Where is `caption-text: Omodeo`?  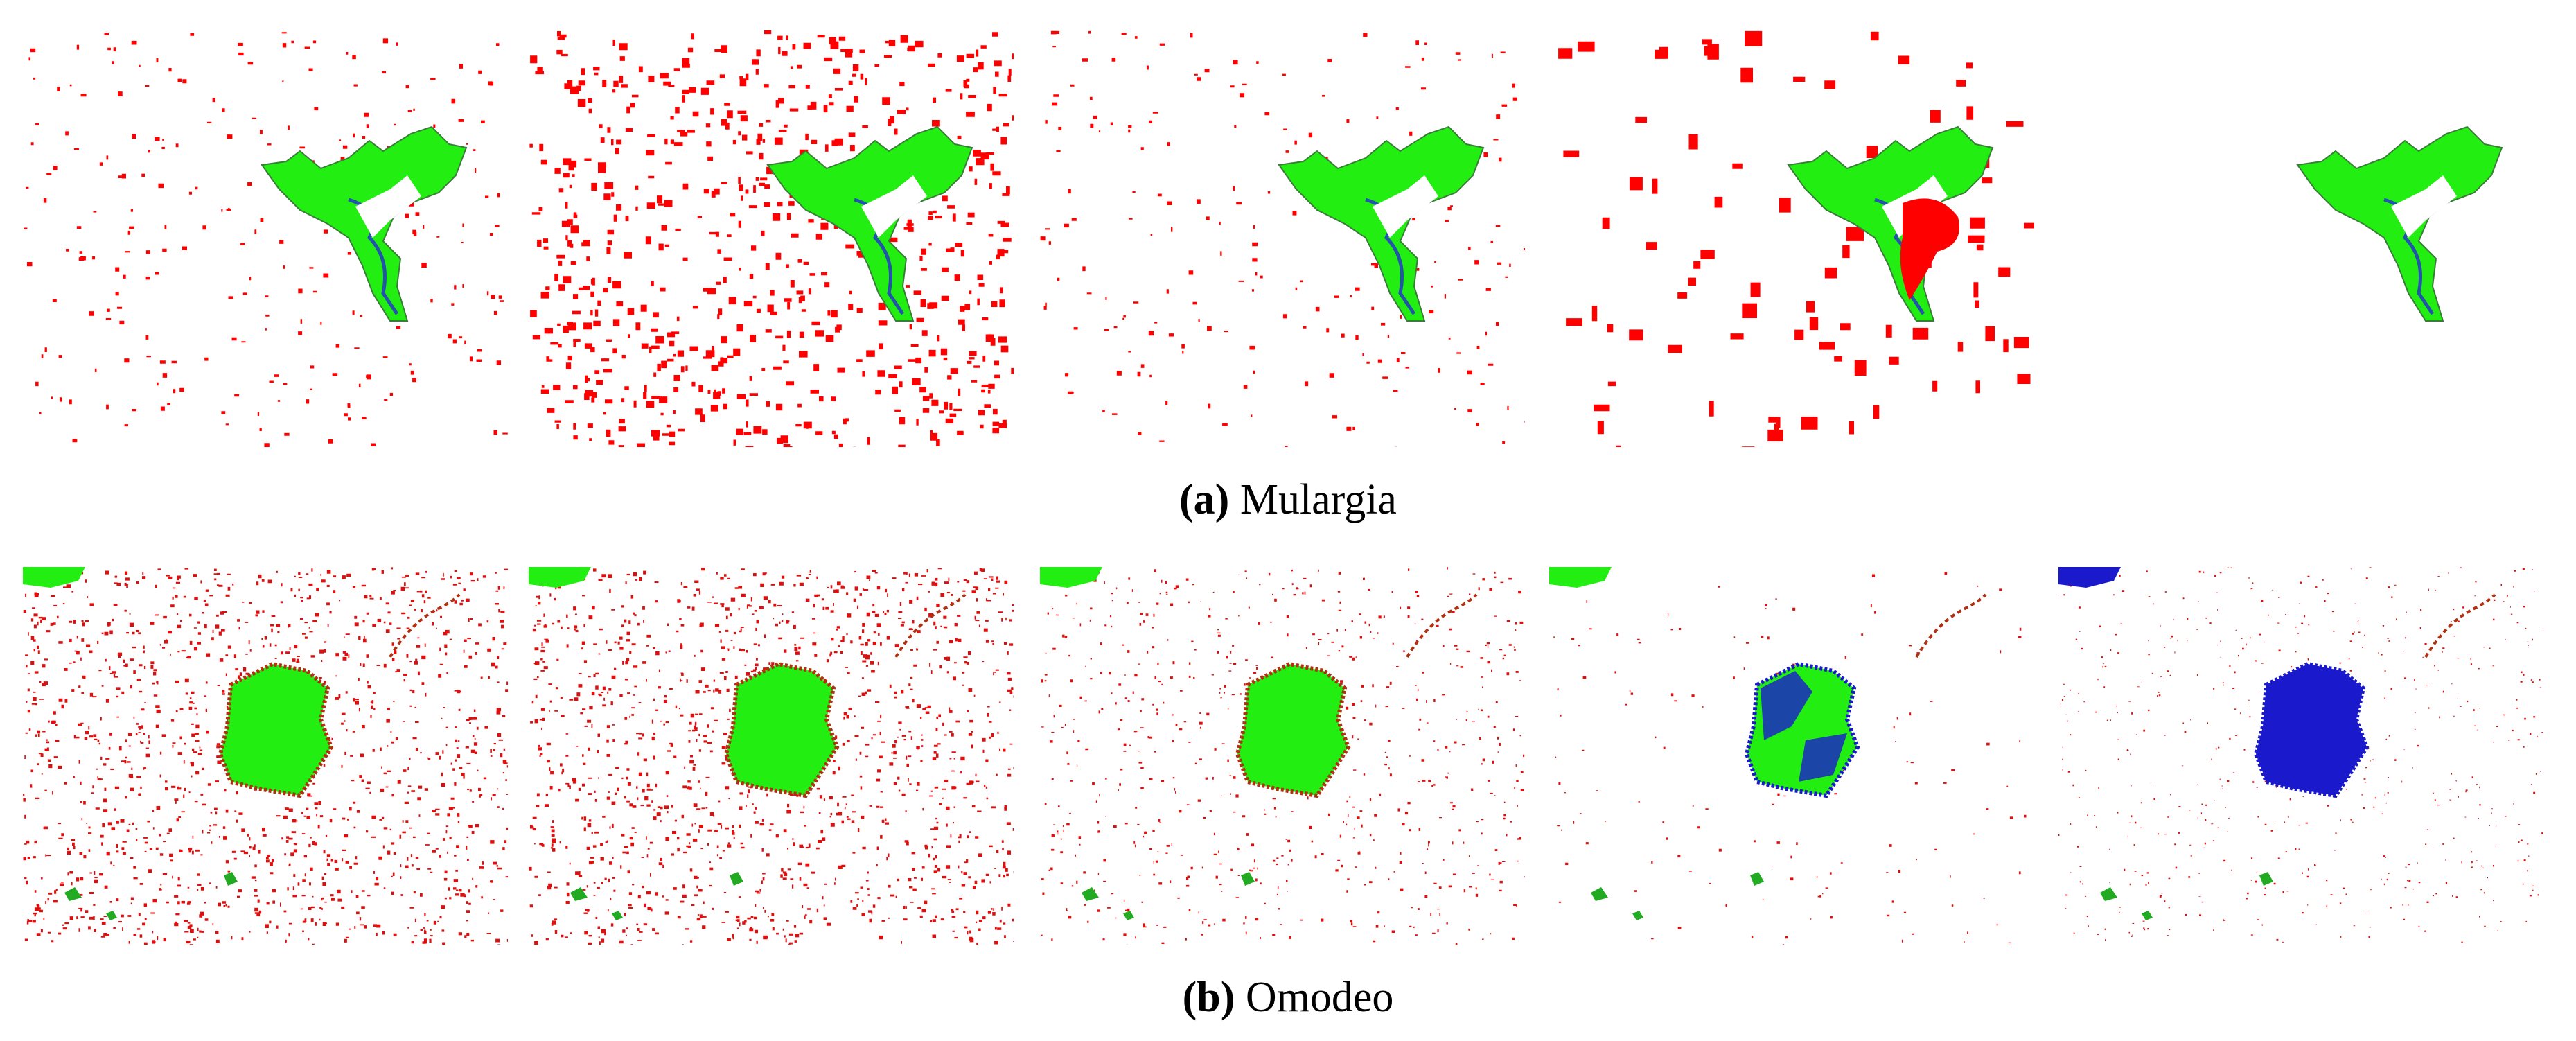 caption-text: Omodeo is located at coordinates (1319, 998).